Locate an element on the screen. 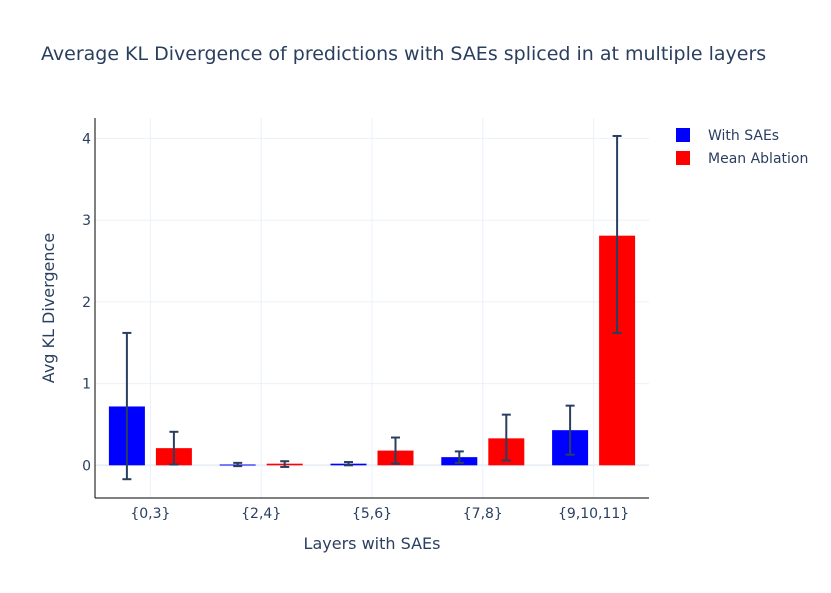 This screenshot has height=593, width=831. legend-label: With SAEs is located at coordinates (743, 136).